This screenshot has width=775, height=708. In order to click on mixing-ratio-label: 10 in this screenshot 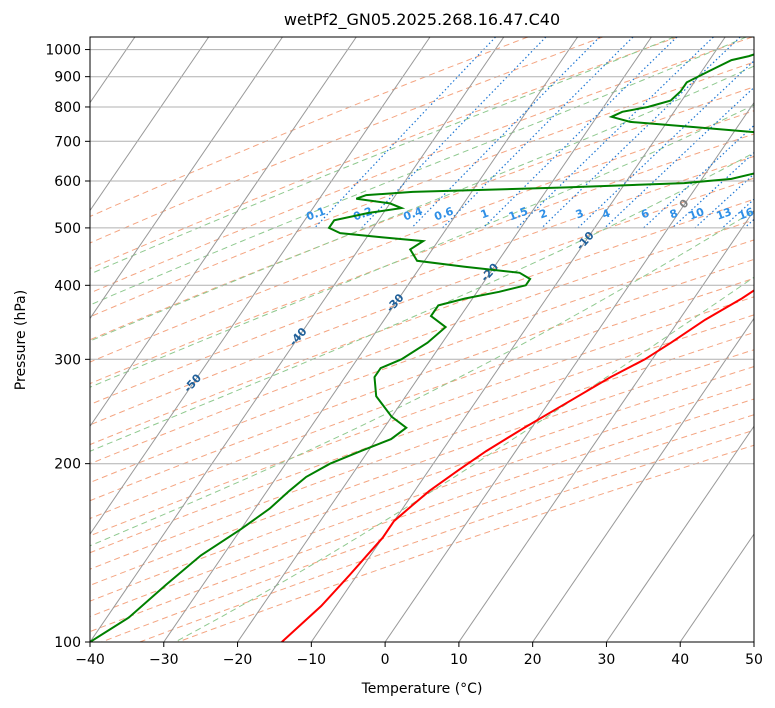, I will do `click(696, 214)`.